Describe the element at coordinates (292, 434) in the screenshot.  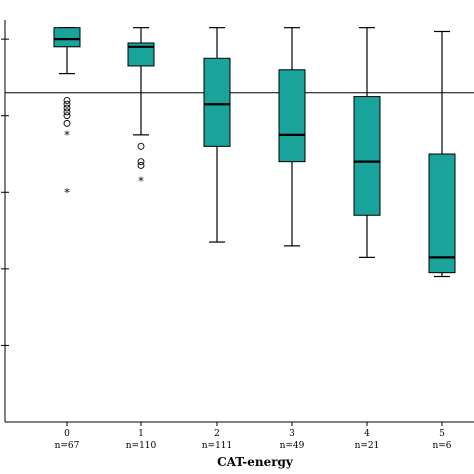
I see `x-tick-label: 3` at that location.